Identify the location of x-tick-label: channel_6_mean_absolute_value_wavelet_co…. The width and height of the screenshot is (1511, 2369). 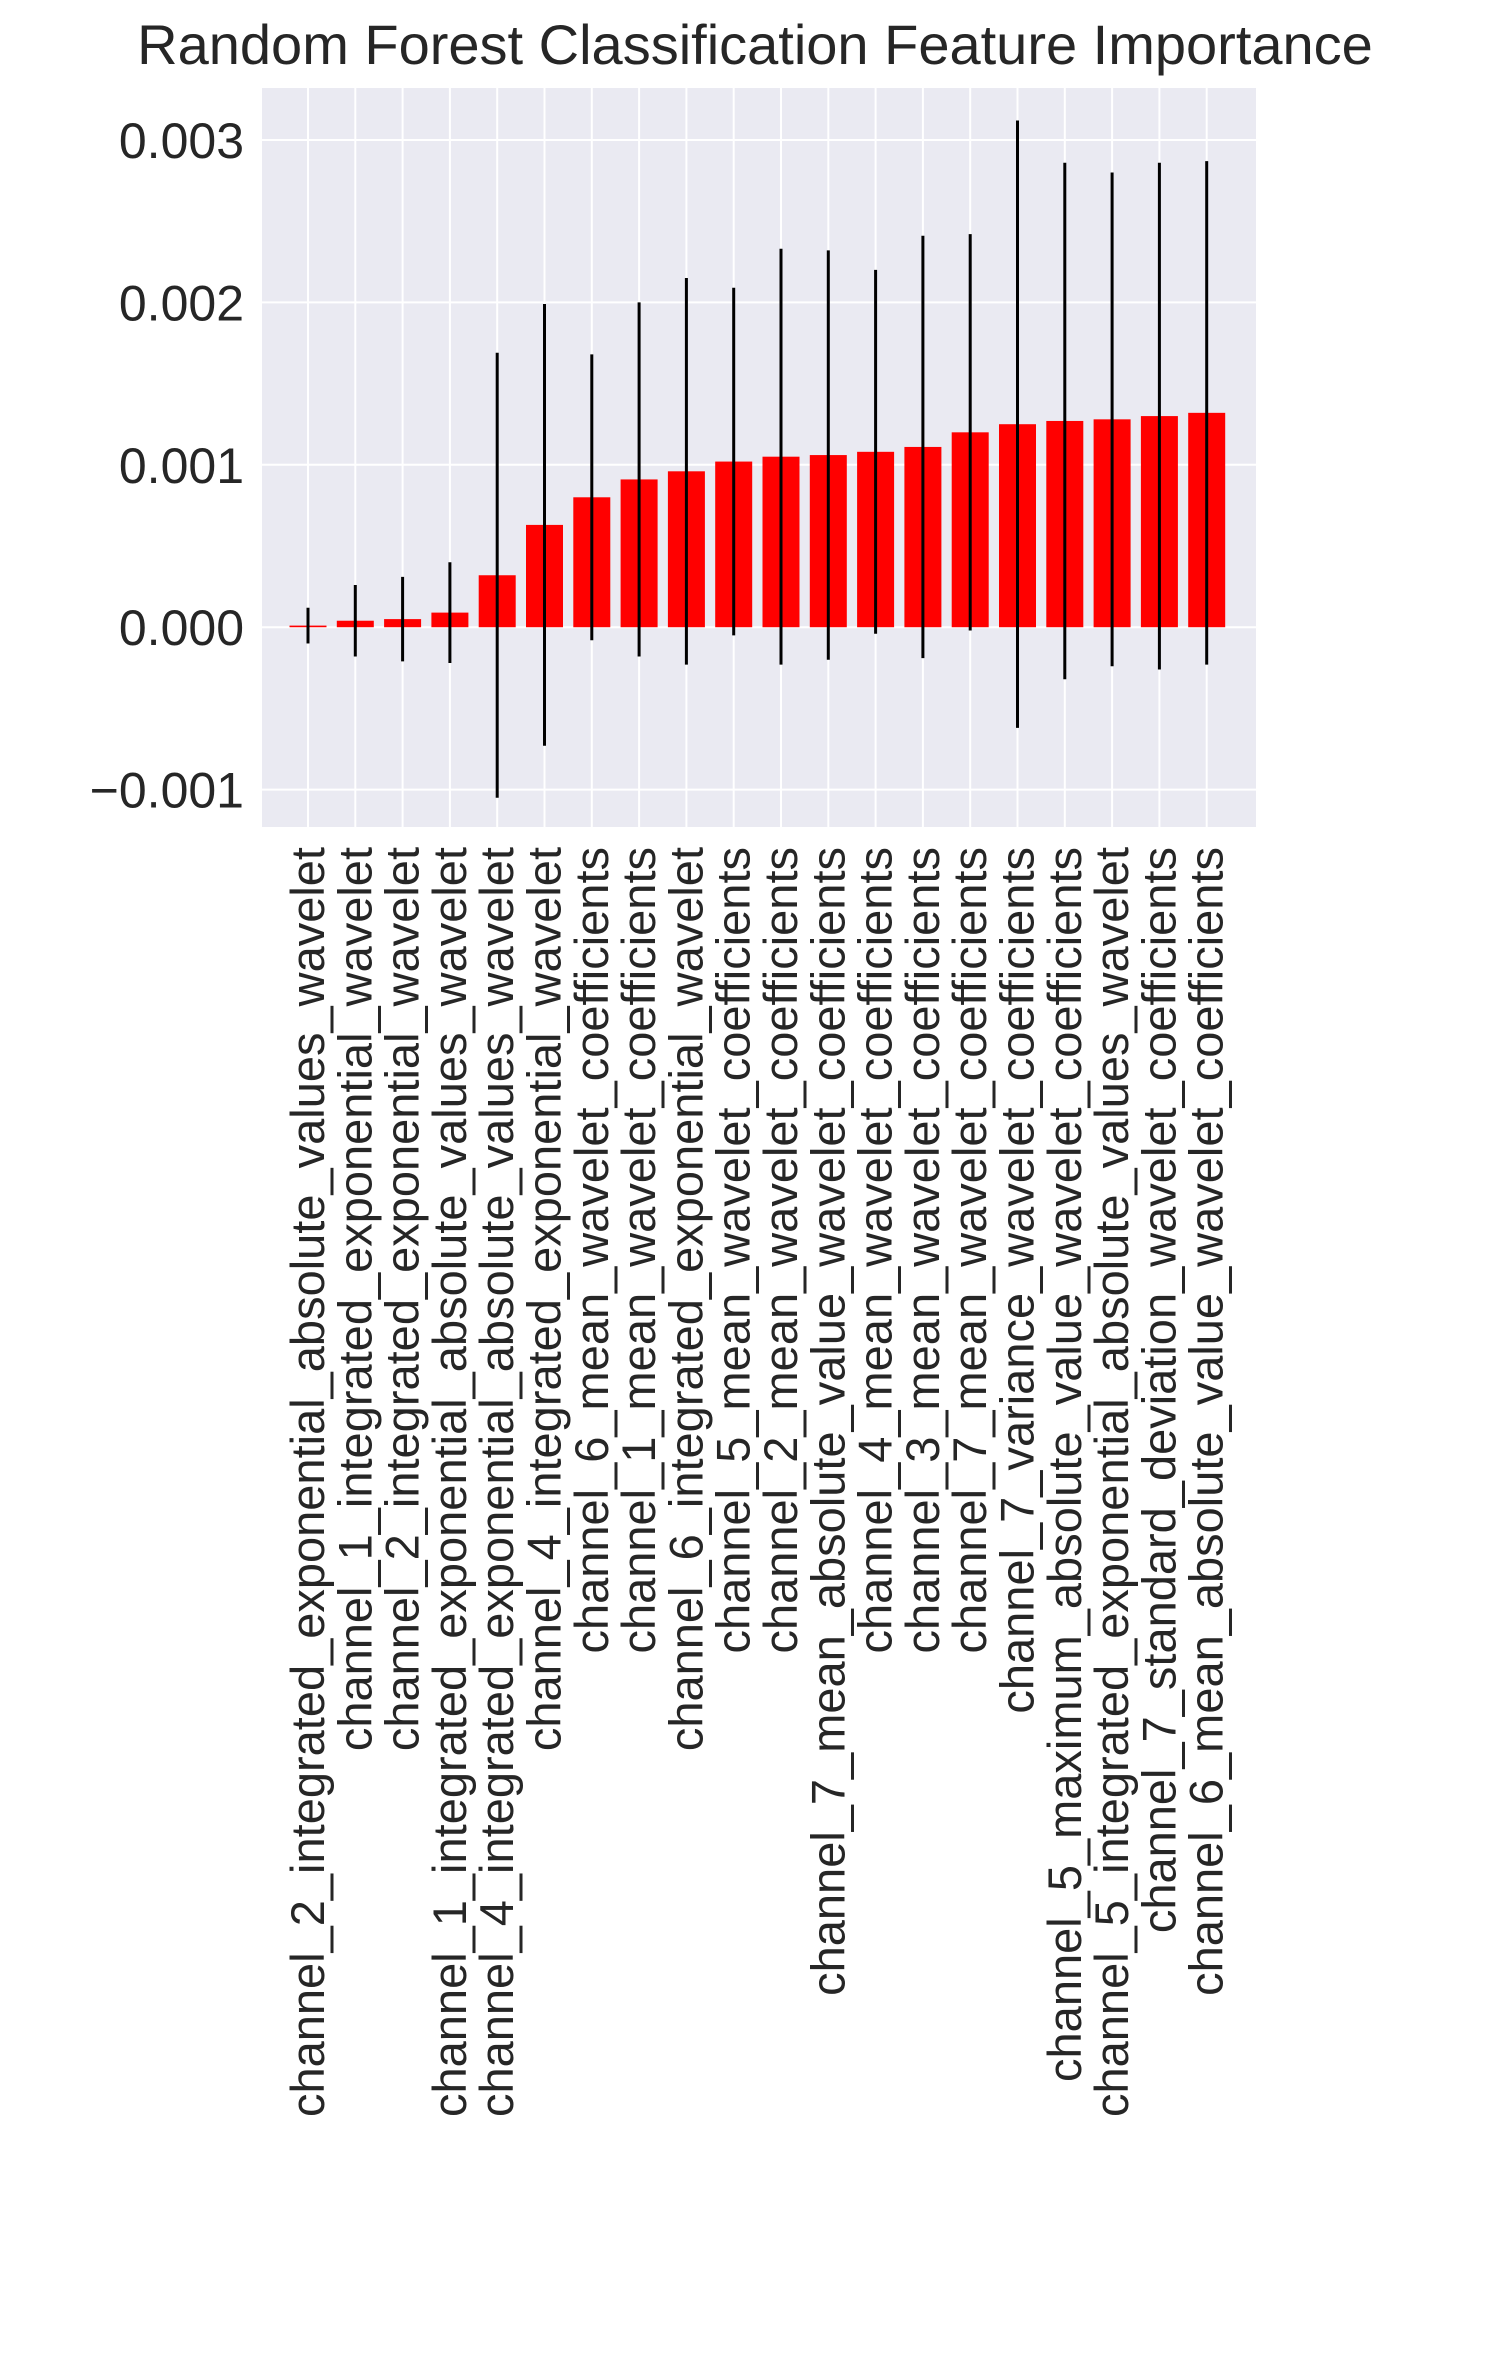
(1206, 1421).